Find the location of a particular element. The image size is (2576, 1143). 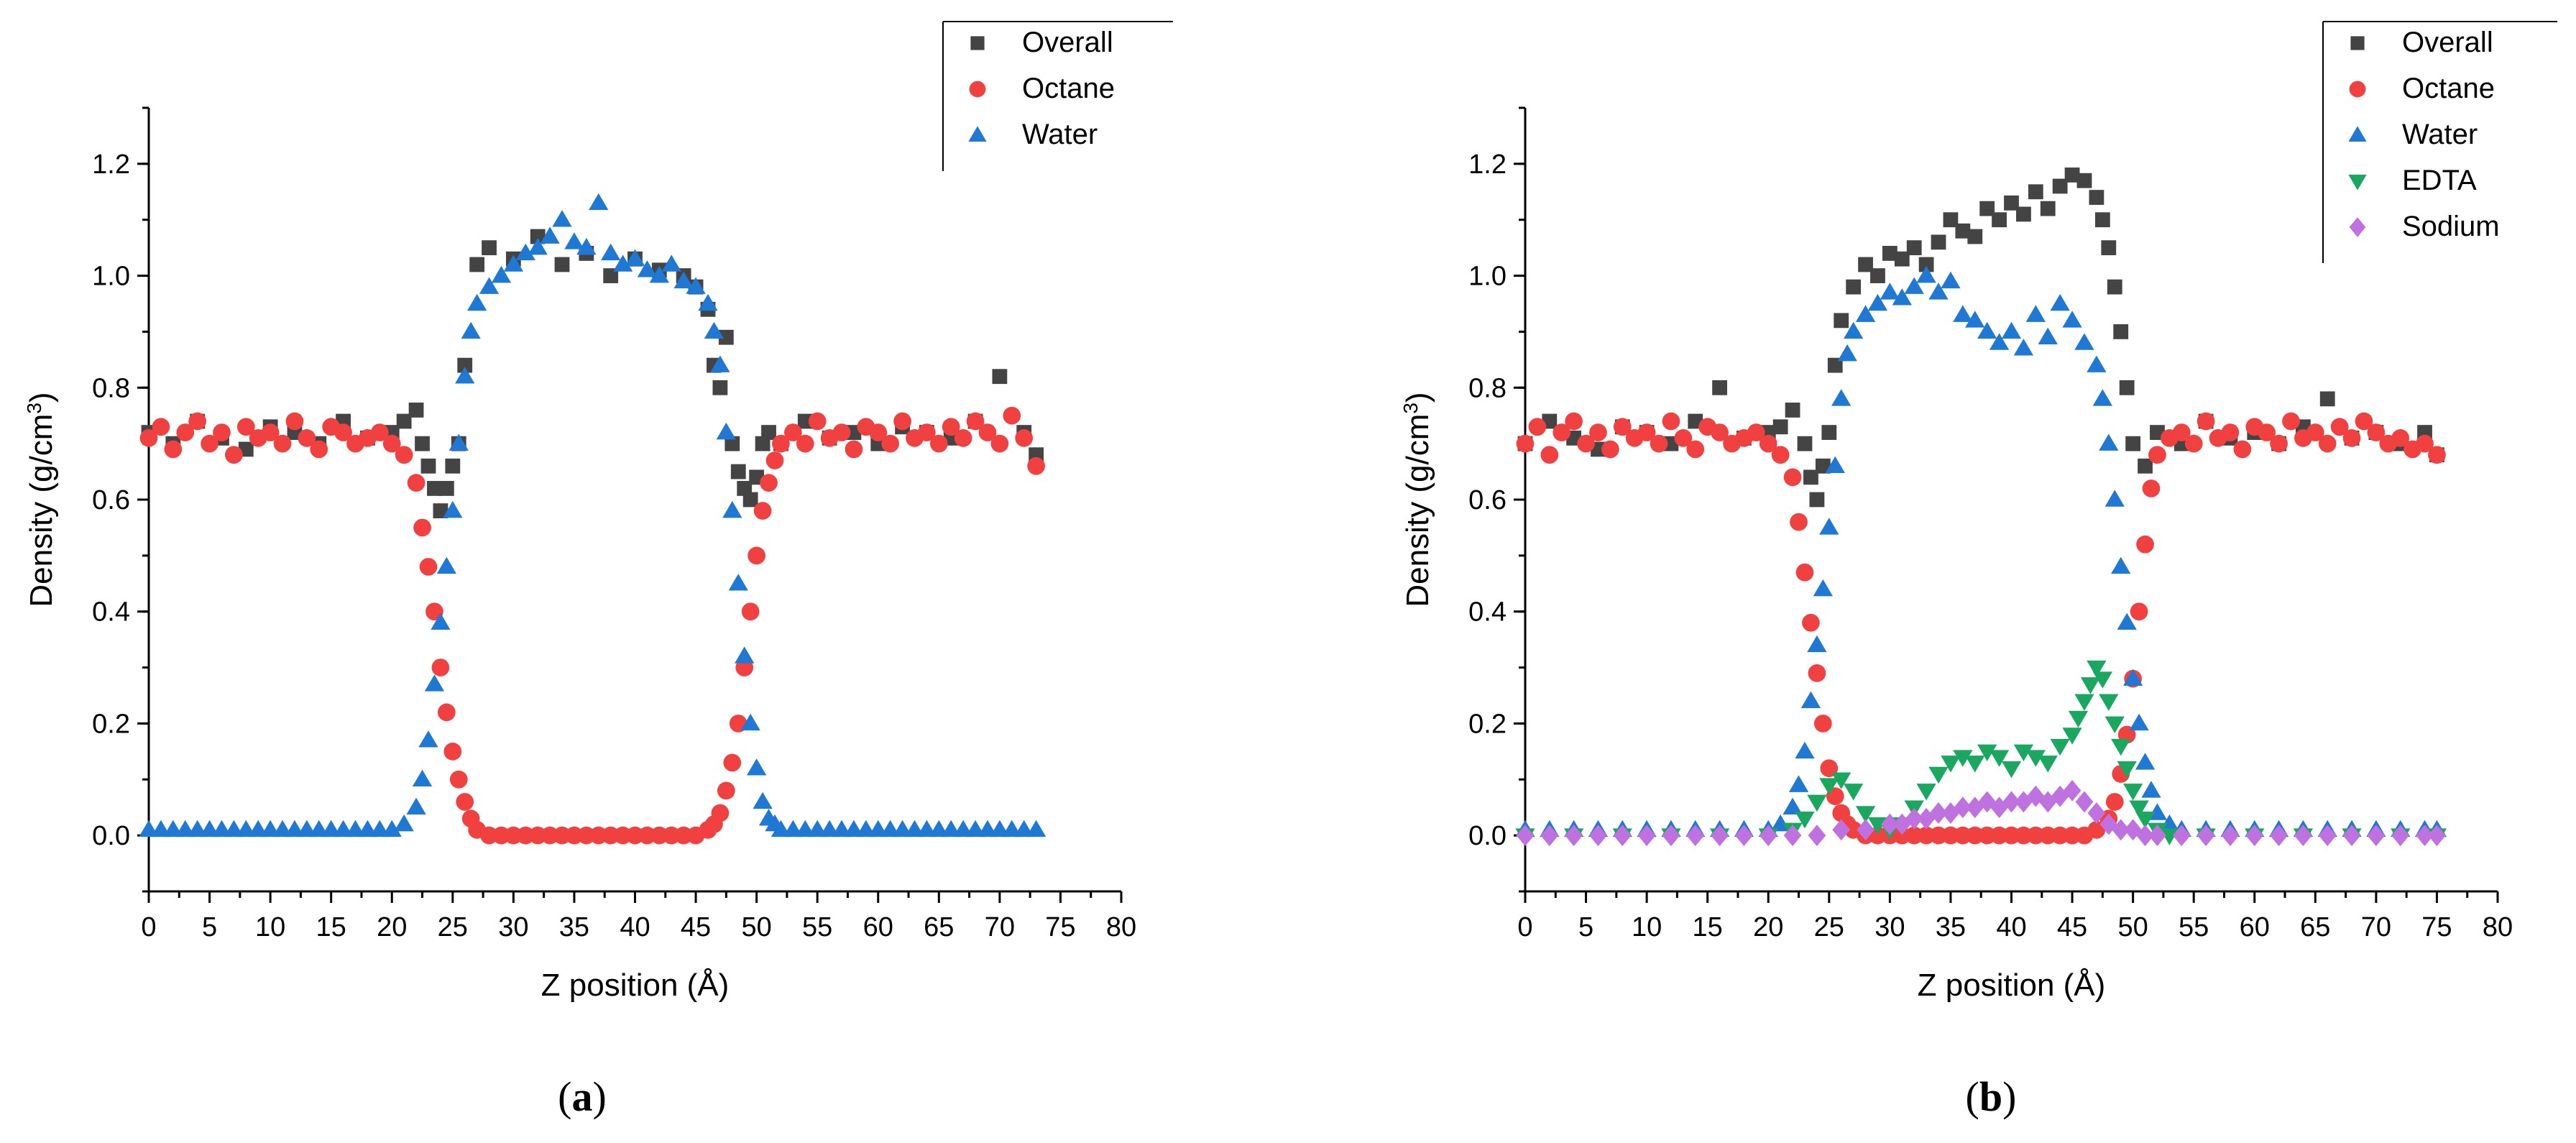

x-tick-label: 75 is located at coordinates (1060, 927).